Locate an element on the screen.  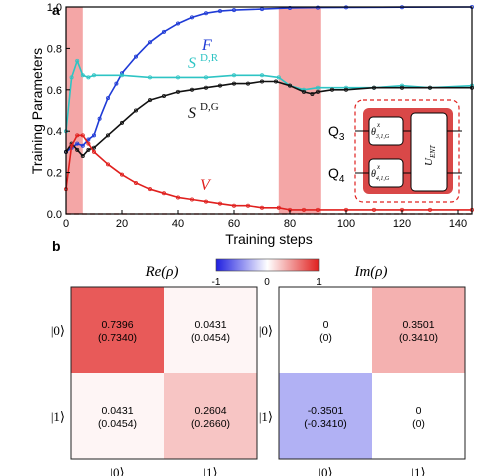
heatmap-title-re: Re(ρ) is located at coordinates (161, 272).